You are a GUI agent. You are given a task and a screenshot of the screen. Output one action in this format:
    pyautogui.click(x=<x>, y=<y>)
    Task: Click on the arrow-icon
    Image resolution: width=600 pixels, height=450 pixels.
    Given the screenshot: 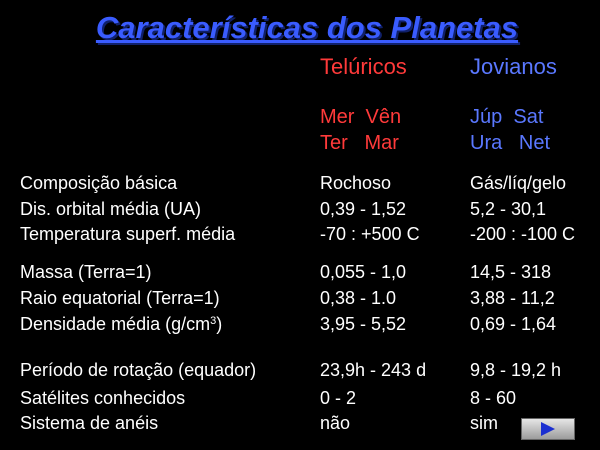 What is the action you would take?
    pyautogui.click(x=548, y=429)
    